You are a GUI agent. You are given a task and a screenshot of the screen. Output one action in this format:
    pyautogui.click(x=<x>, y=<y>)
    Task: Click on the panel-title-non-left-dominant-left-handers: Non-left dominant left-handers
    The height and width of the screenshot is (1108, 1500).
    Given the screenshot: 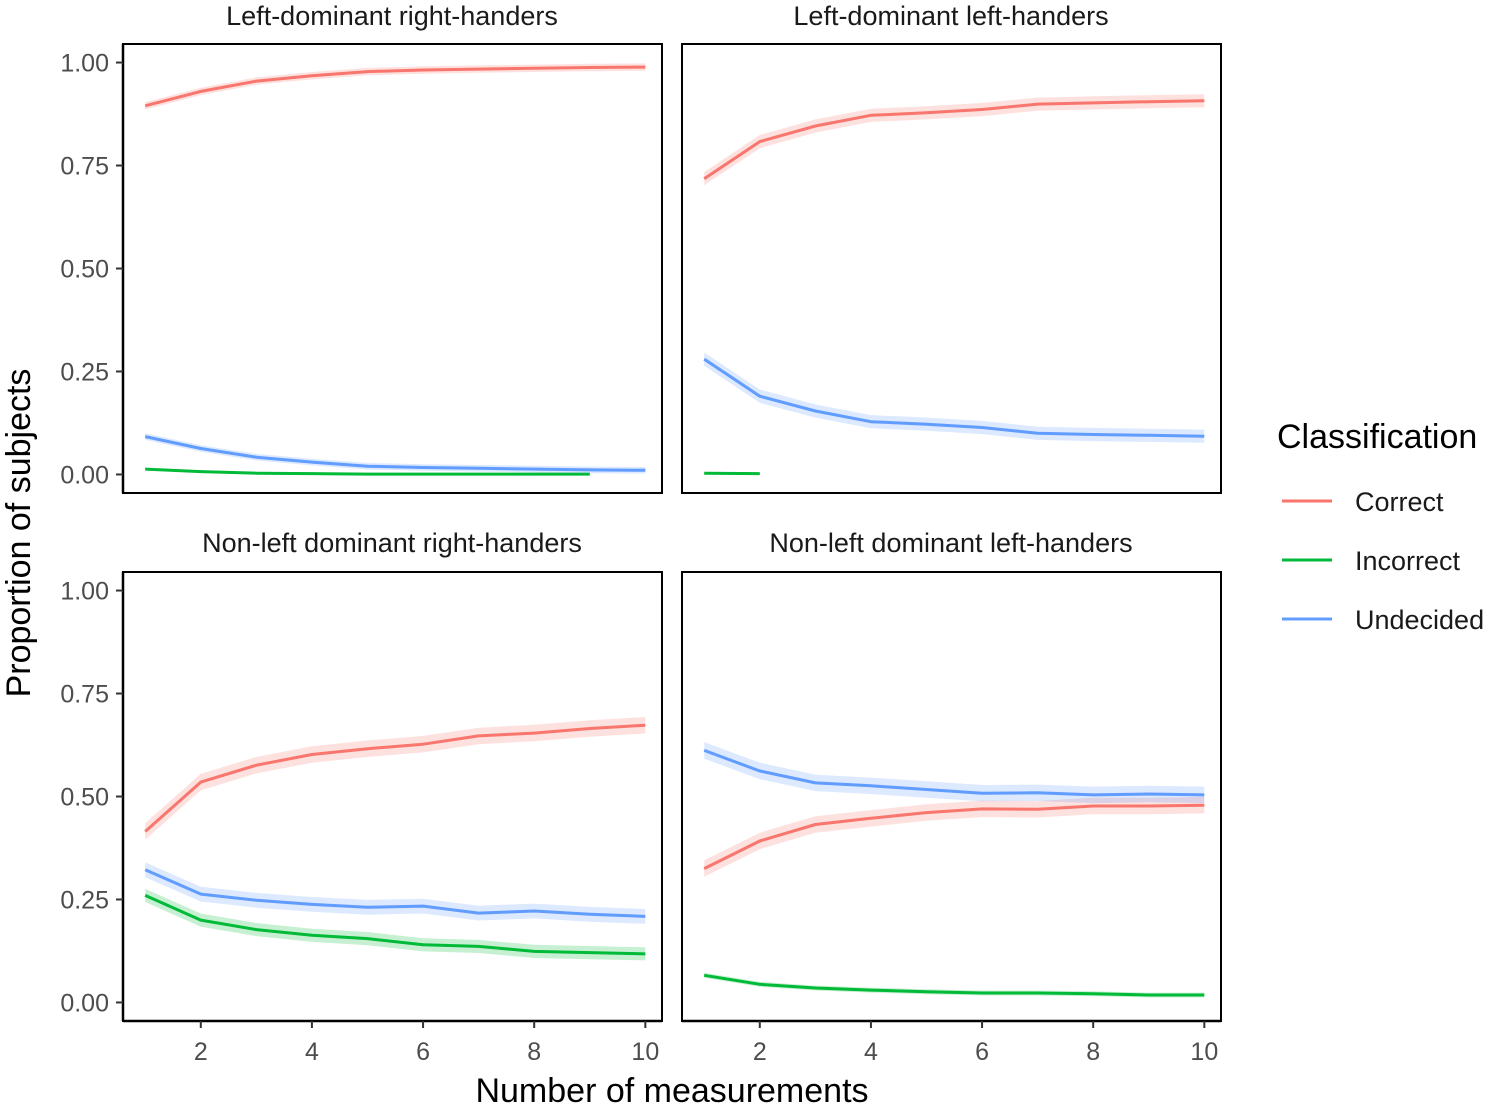 What is the action you would take?
    pyautogui.click(x=950, y=543)
    